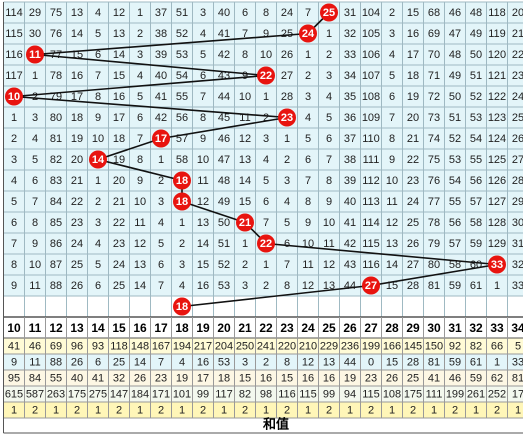 Image resolution: width=523 pixels, height=440 pixels. Describe the element at coordinates (476, 223) in the screenshot. I see `missing-count: 58` at that location.